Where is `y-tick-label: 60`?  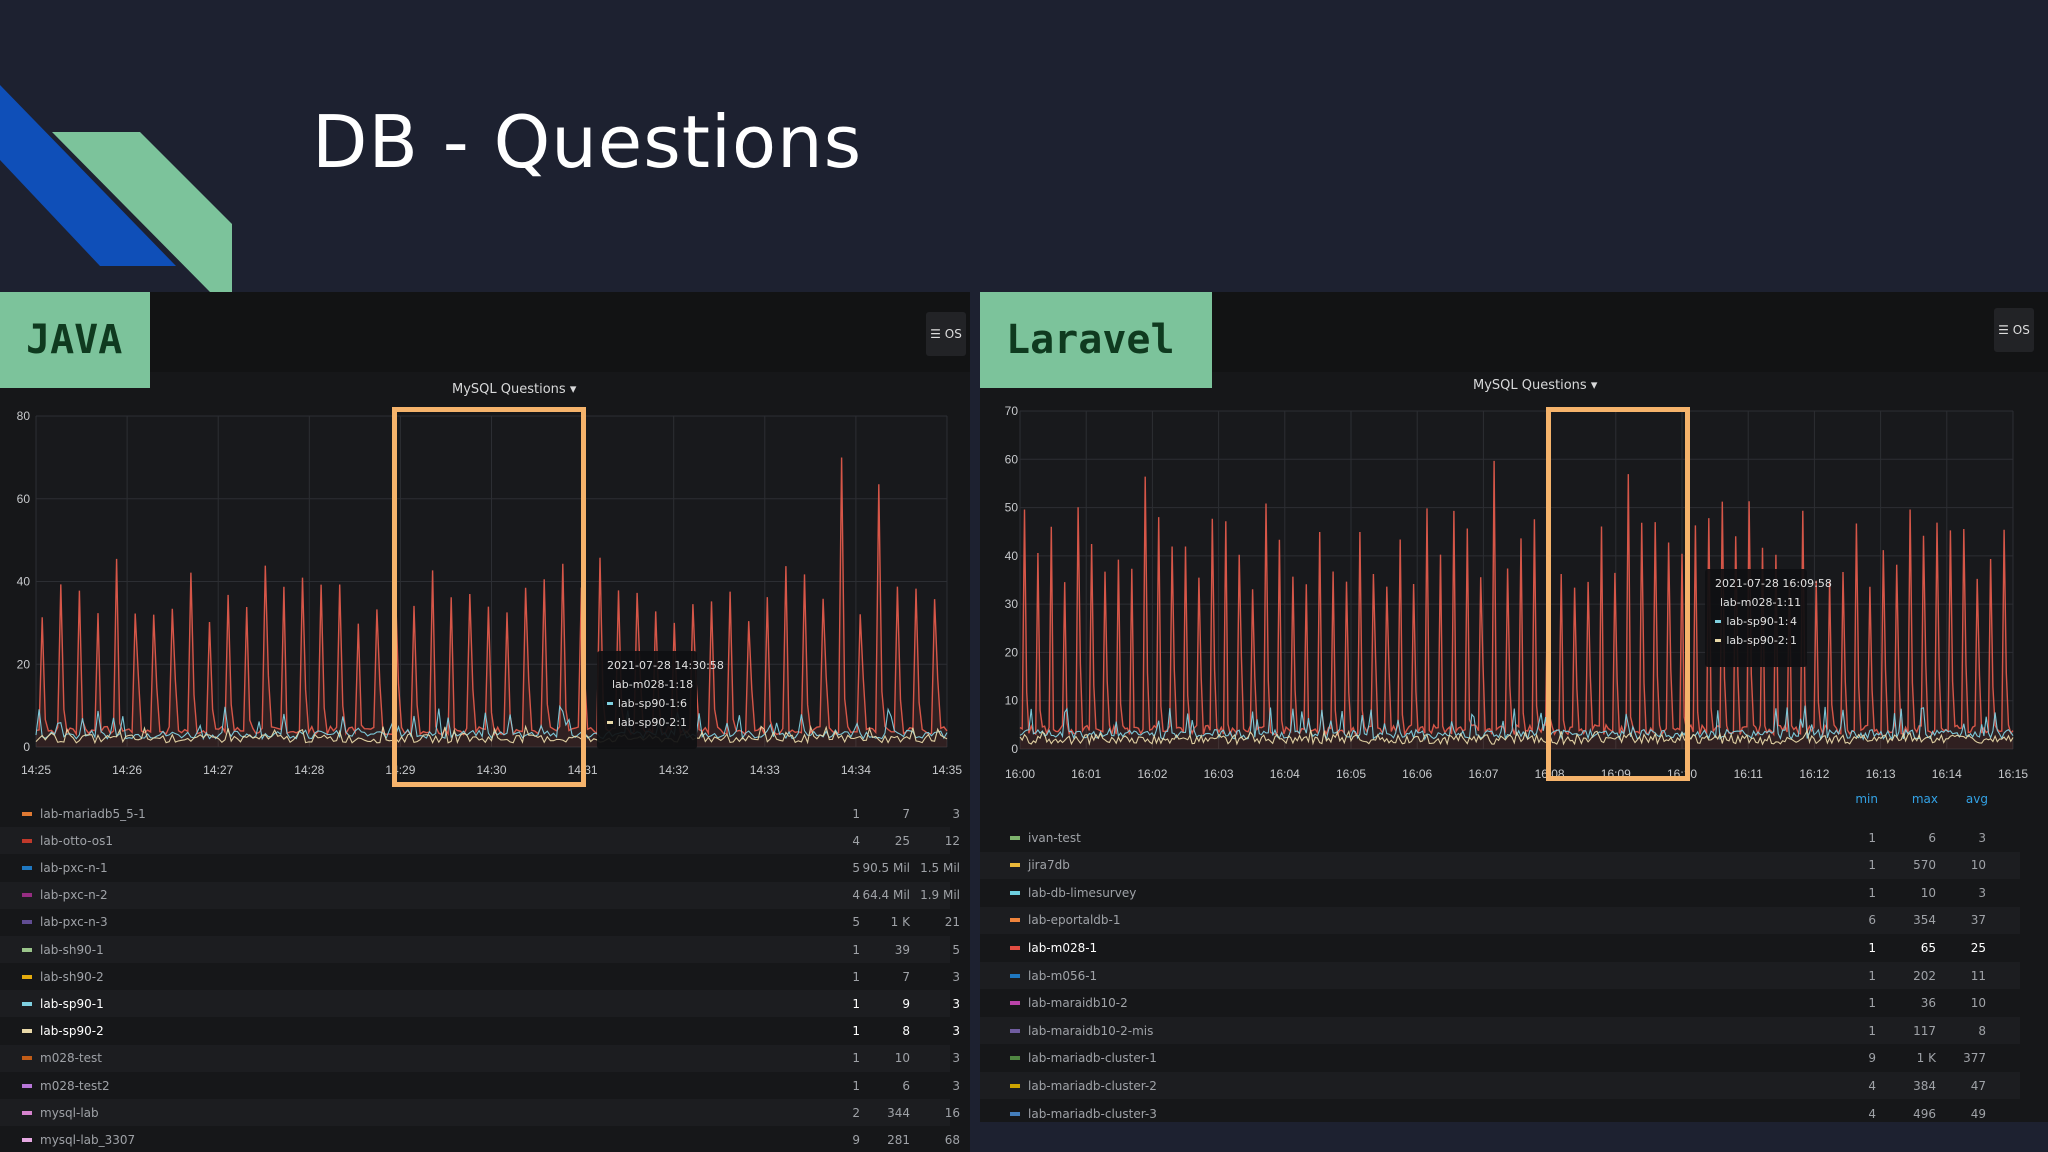
y-tick-label: 60 is located at coordinates (24, 499).